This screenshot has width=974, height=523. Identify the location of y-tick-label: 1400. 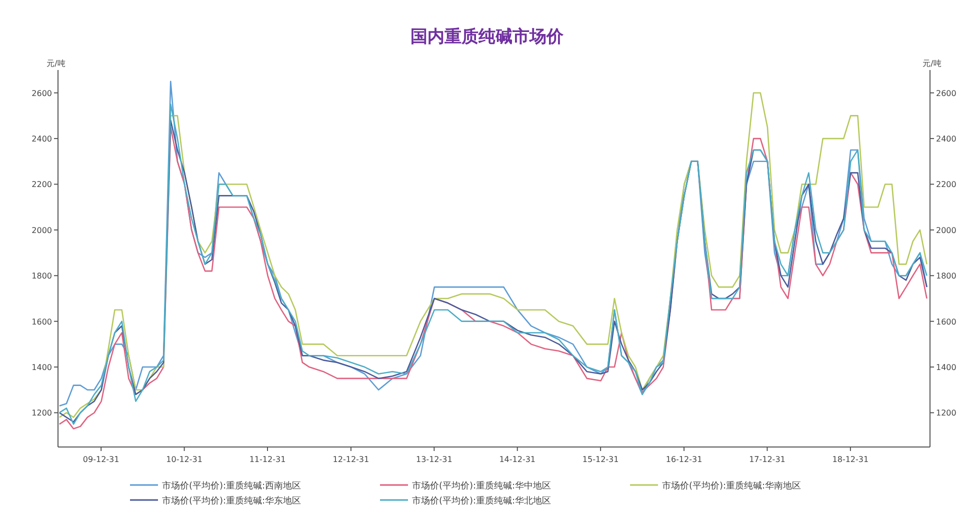
(42, 367).